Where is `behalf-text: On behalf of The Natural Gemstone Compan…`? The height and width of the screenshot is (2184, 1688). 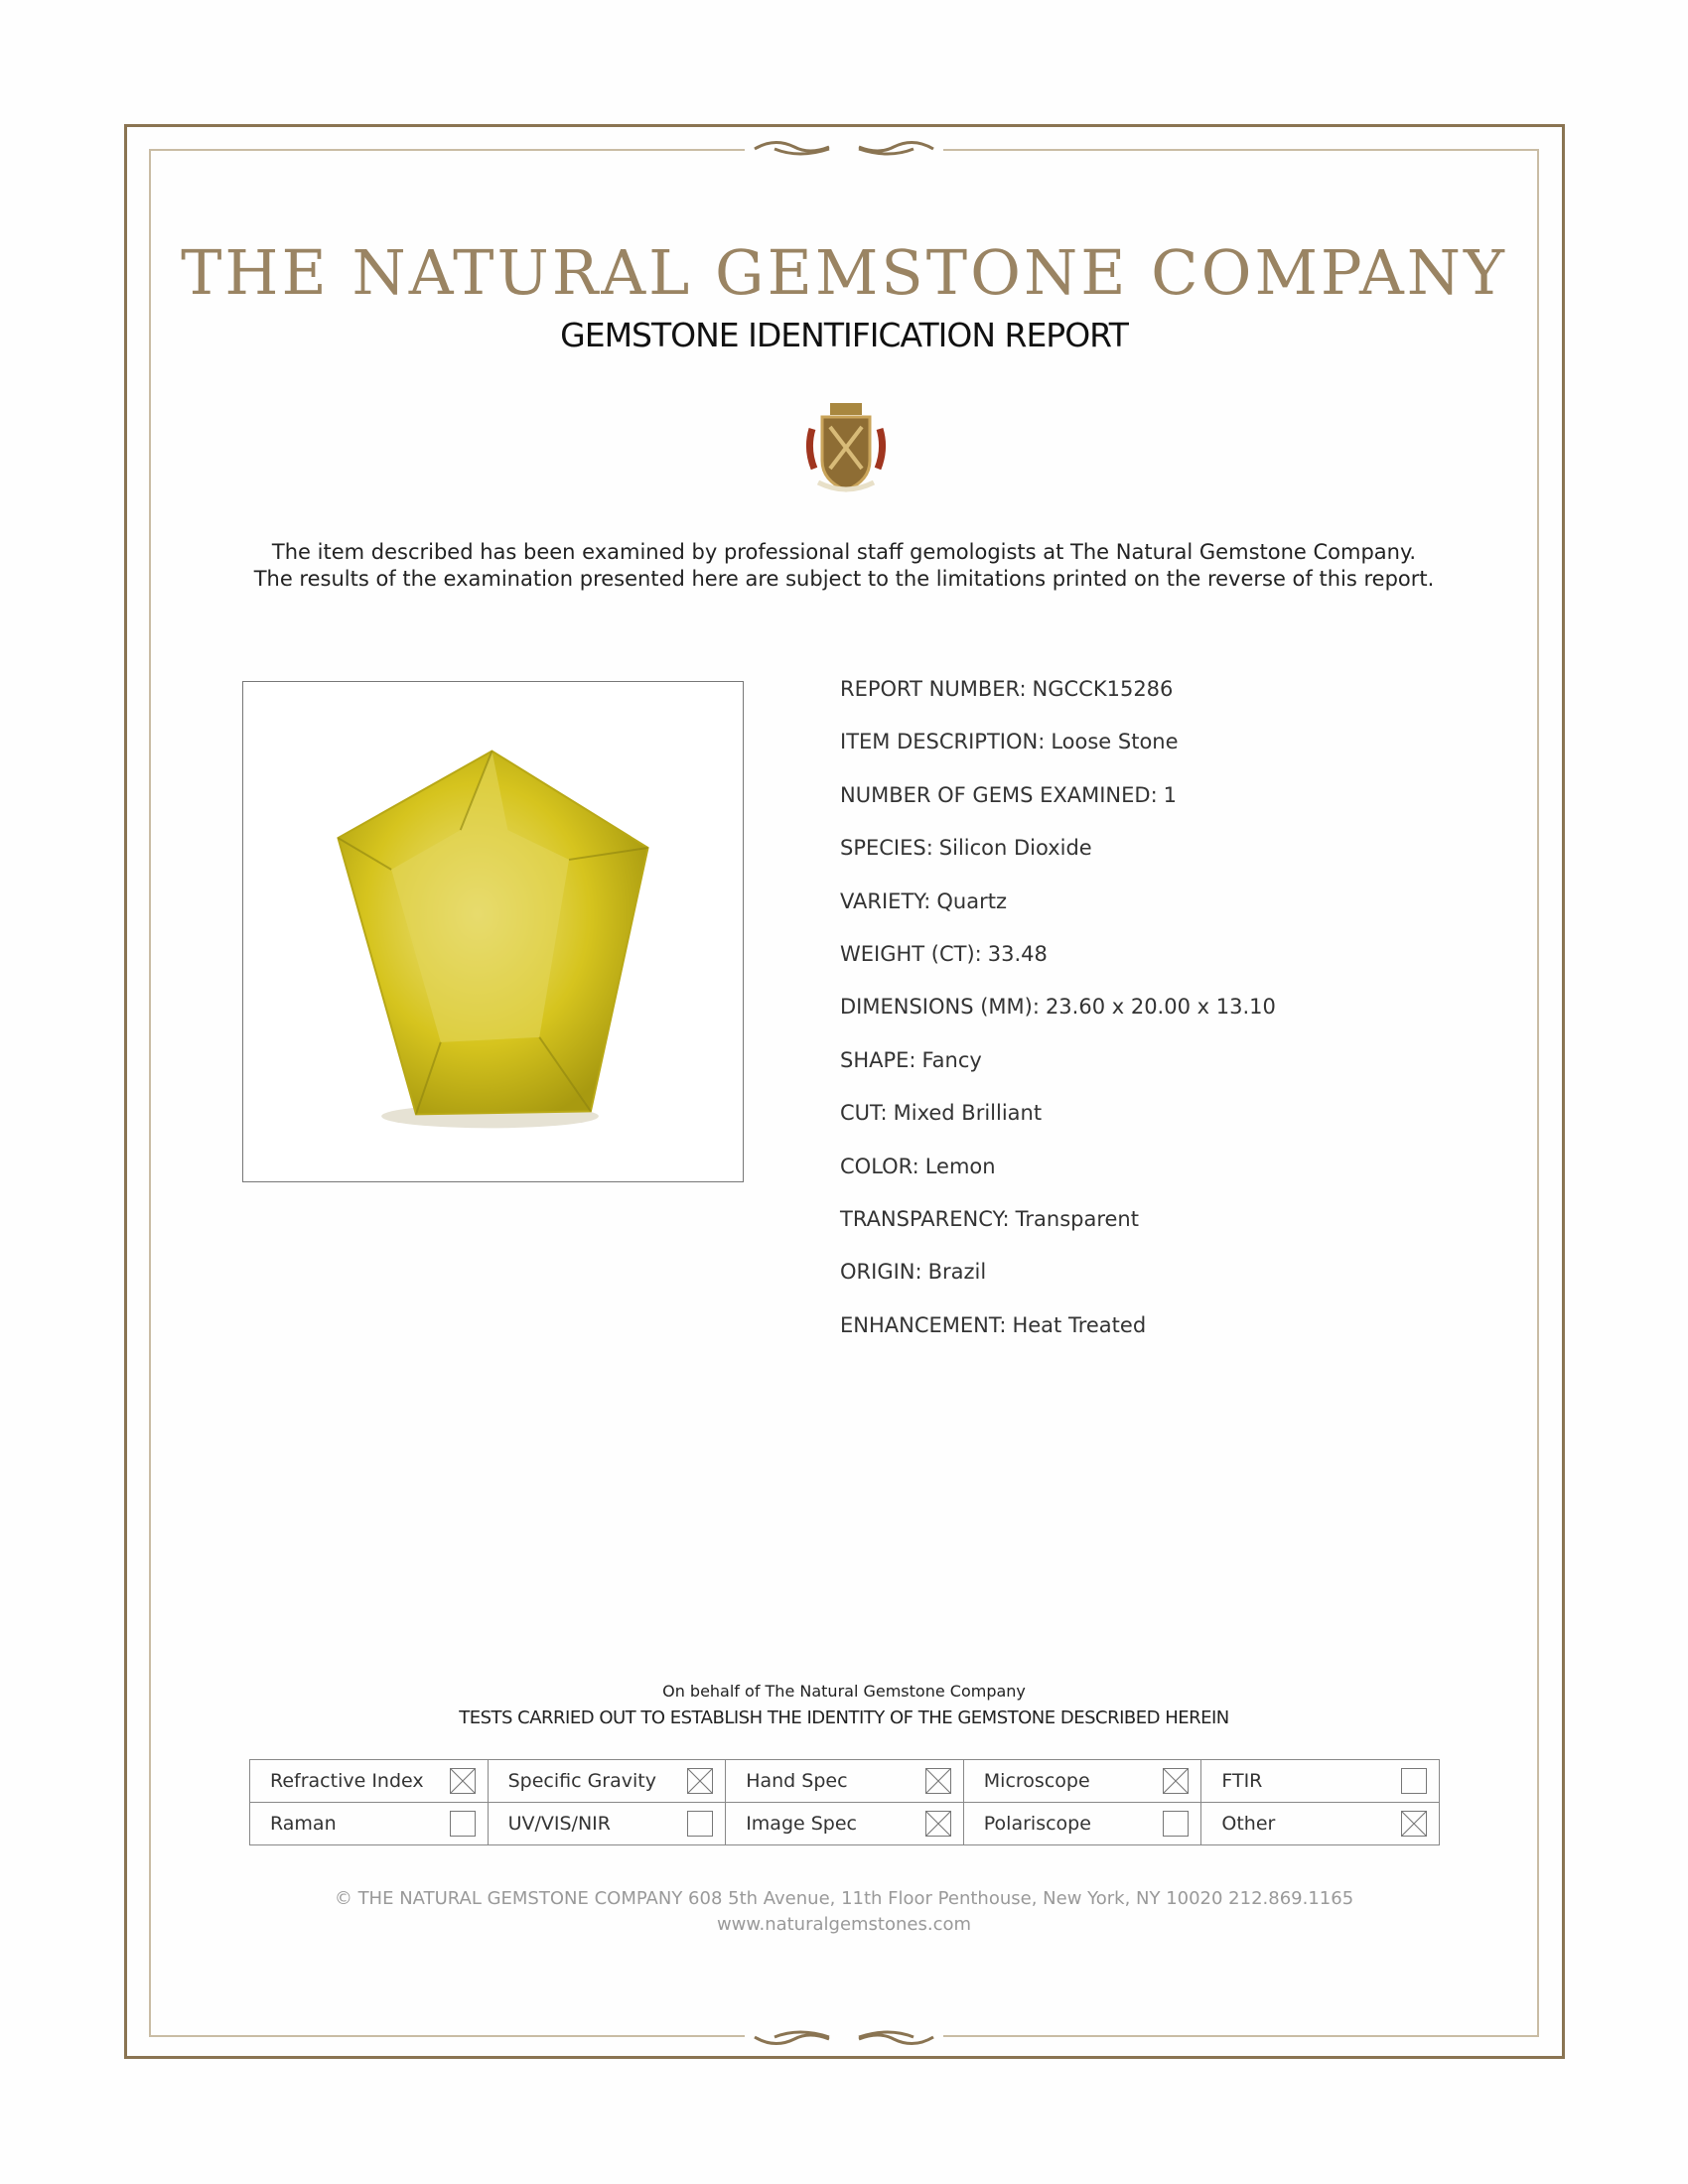
behalf-text: On behalf of The Natural Gemstone Compan… is located at coordinates (844, 1691).